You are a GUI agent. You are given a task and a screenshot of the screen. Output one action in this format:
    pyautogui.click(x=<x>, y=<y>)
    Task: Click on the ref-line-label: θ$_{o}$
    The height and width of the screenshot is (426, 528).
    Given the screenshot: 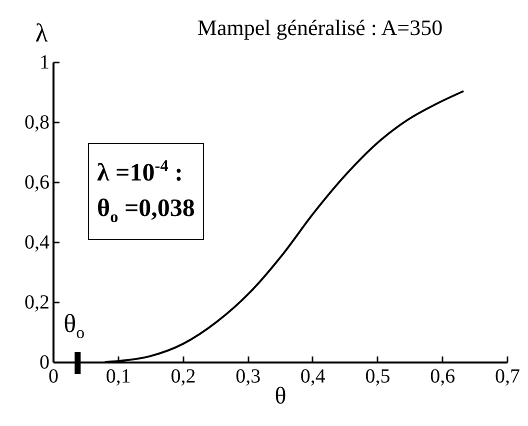 What is the action you would take?
    pyautogui.click(x=74, y=326)
    